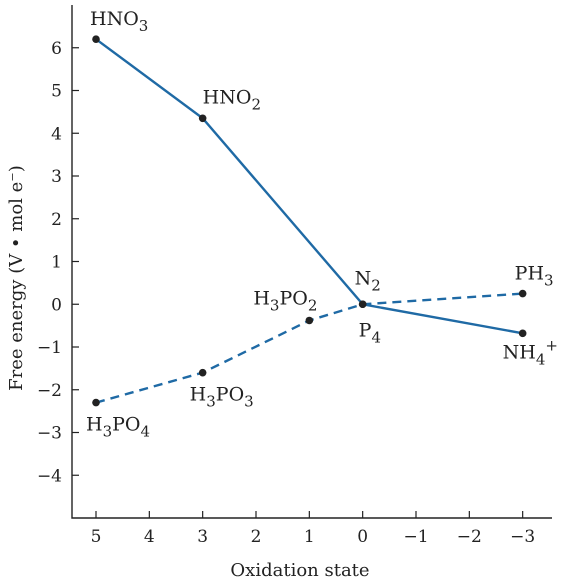  What do you see at coordinates (16, 278) in the screenshot?
I see `y-axis-title: Free energy (V • mol e⁻)` at bounding box center [16, 278].